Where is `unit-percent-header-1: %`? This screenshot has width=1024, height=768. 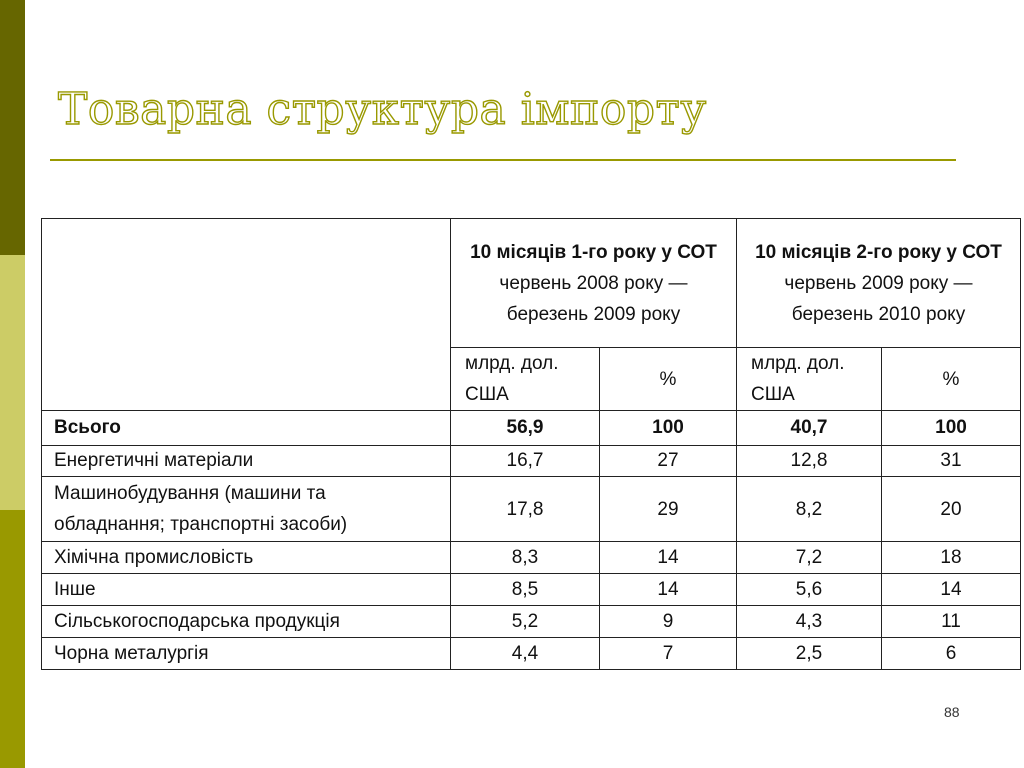 unit-percent-header-1: % is located at coordinates (668, 379).